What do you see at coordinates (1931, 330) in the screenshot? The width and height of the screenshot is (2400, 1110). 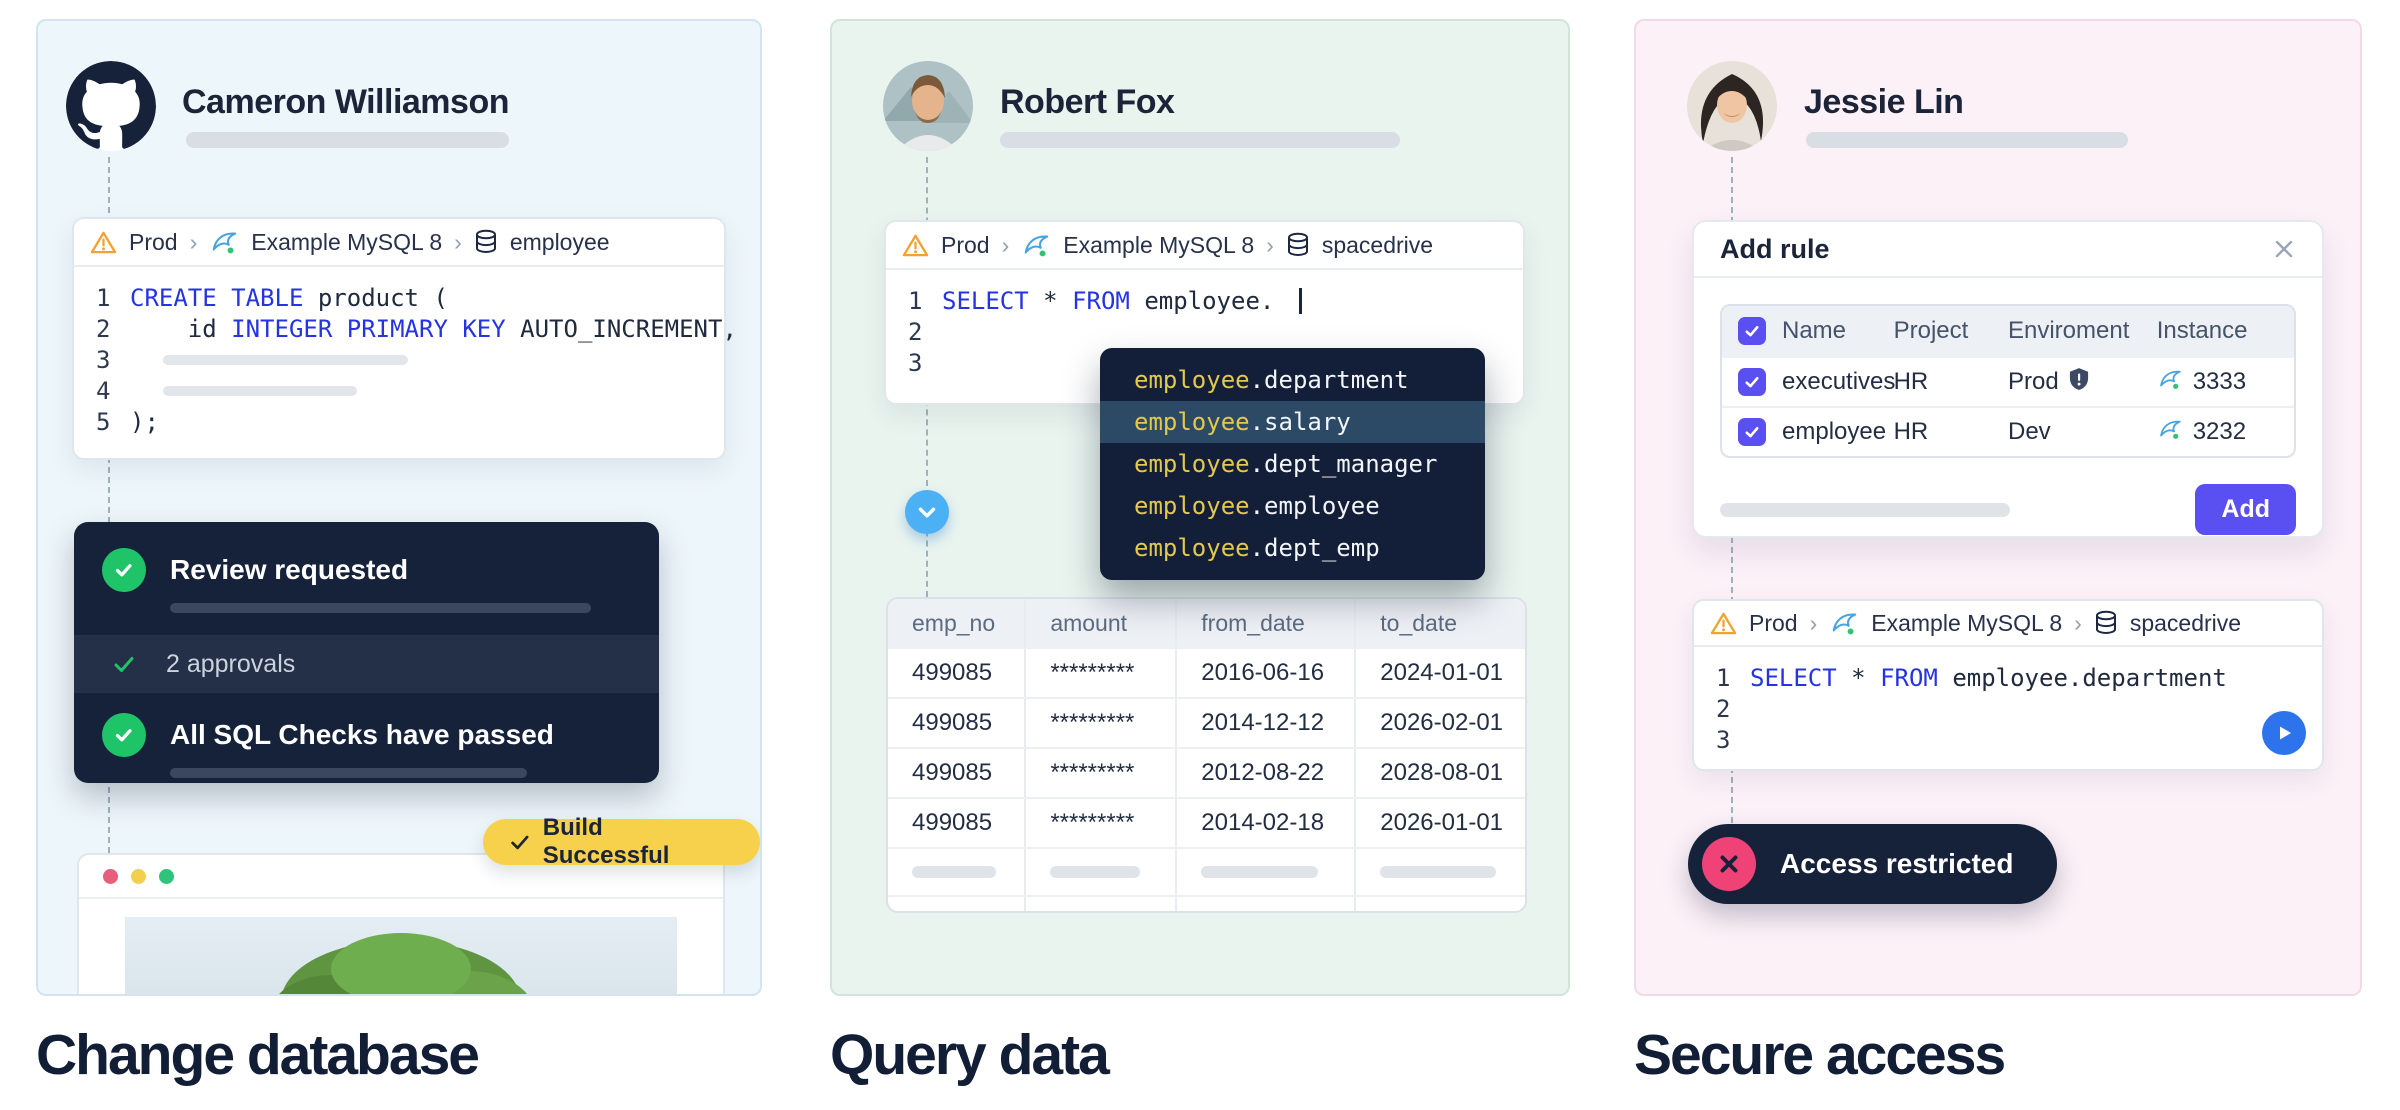 I see `column-label: Project` at bounding box center [1931, 330].